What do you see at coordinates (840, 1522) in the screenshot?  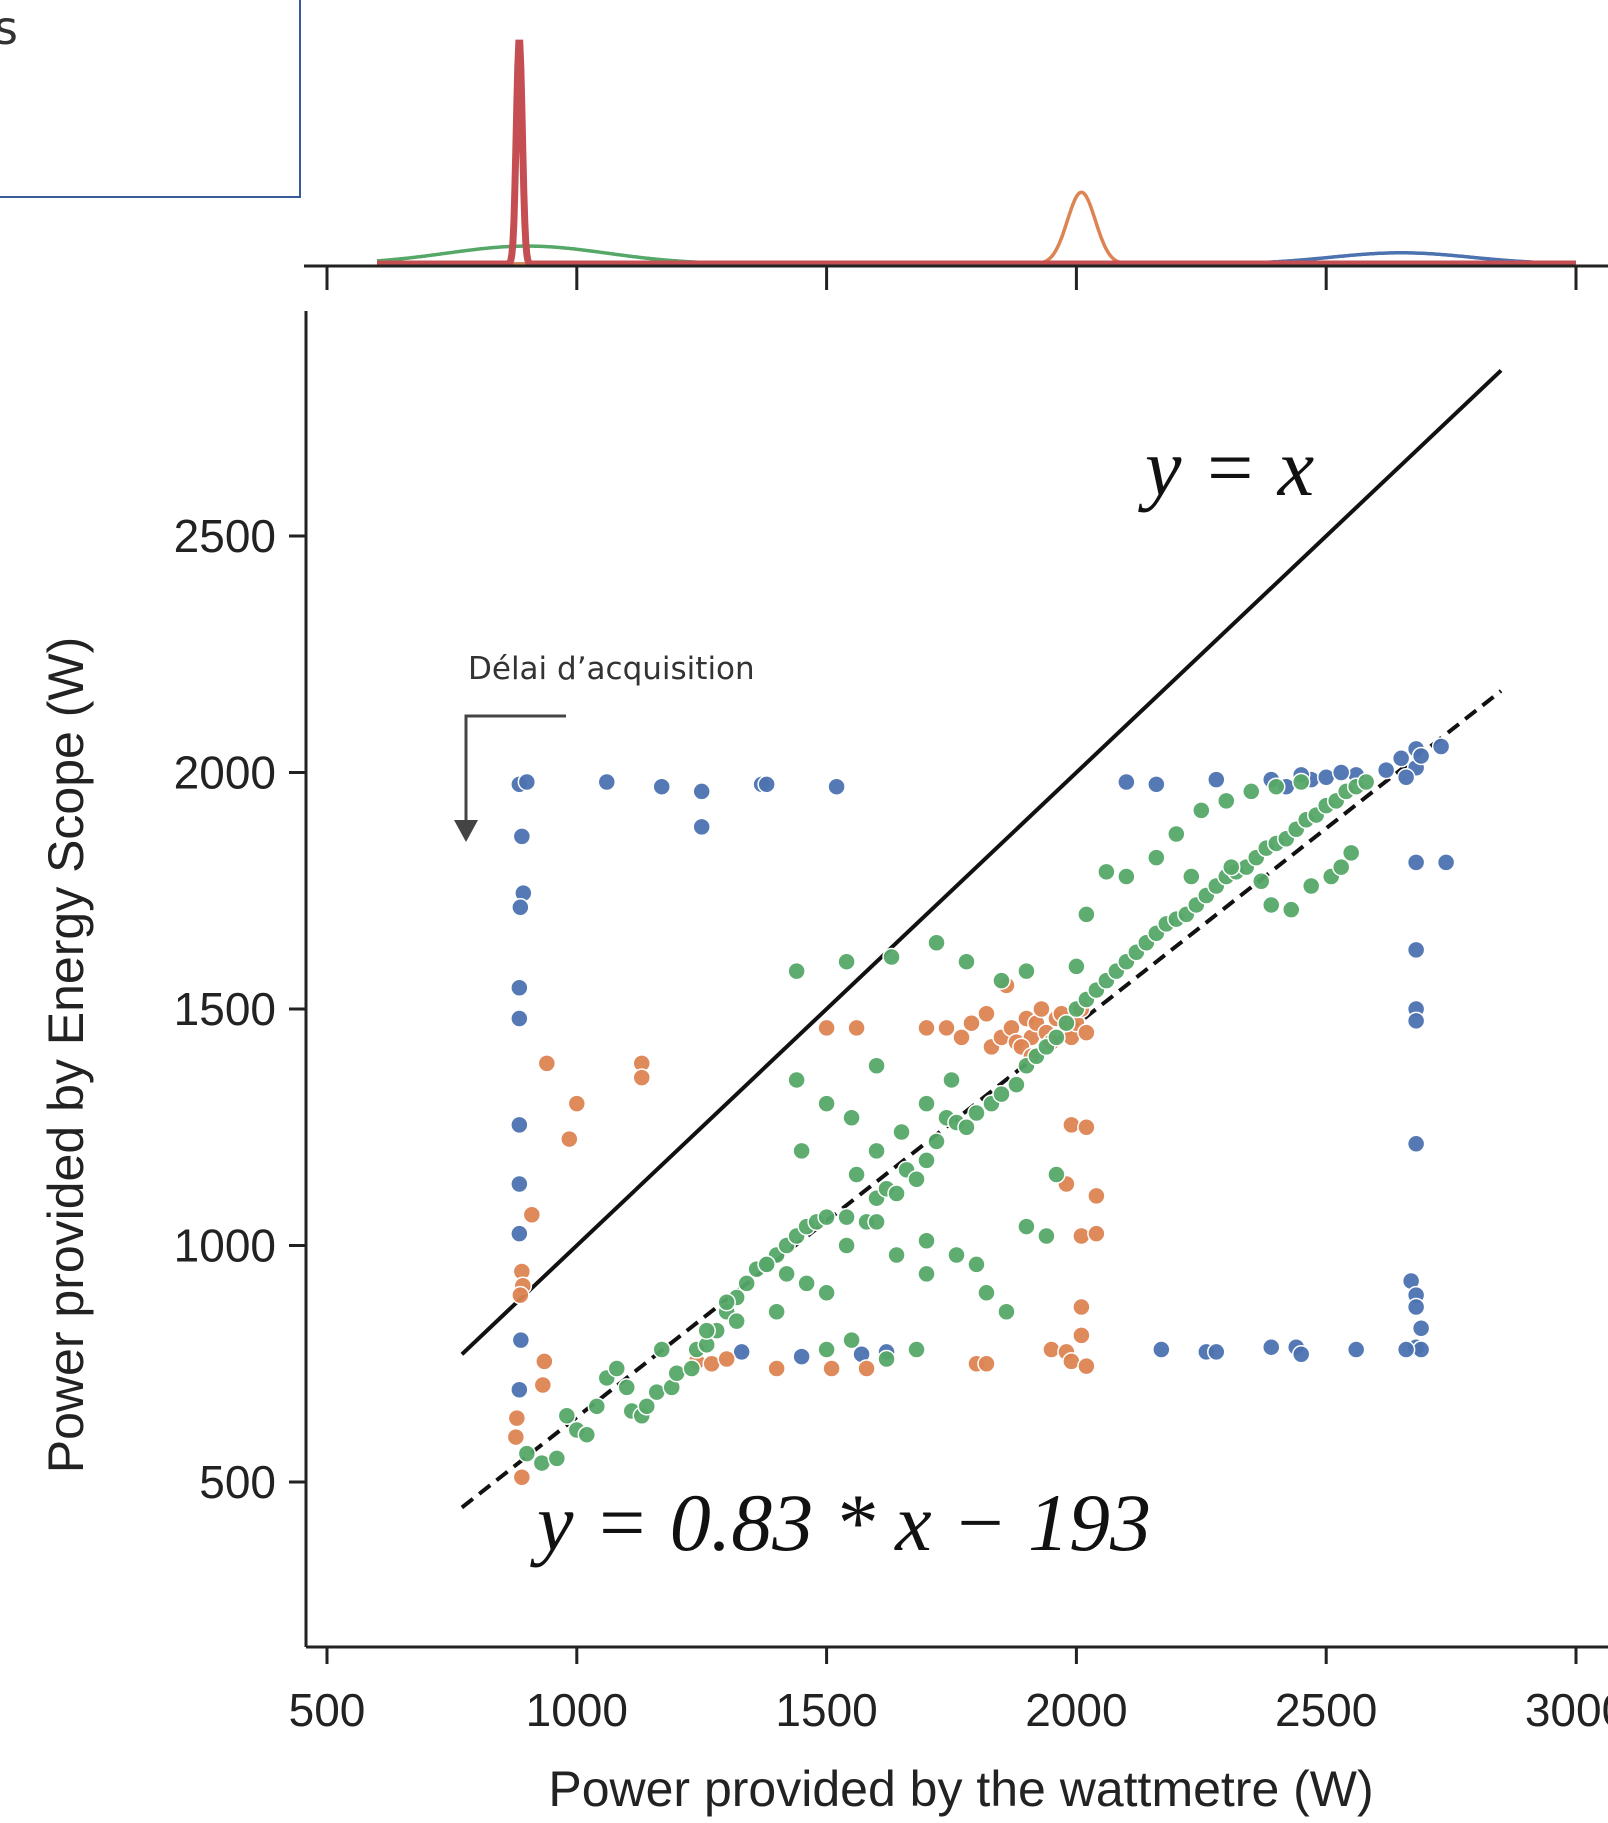 I see `regression-line-label: y = 0.83 * x − 193` at bounding box center [840, 1522].